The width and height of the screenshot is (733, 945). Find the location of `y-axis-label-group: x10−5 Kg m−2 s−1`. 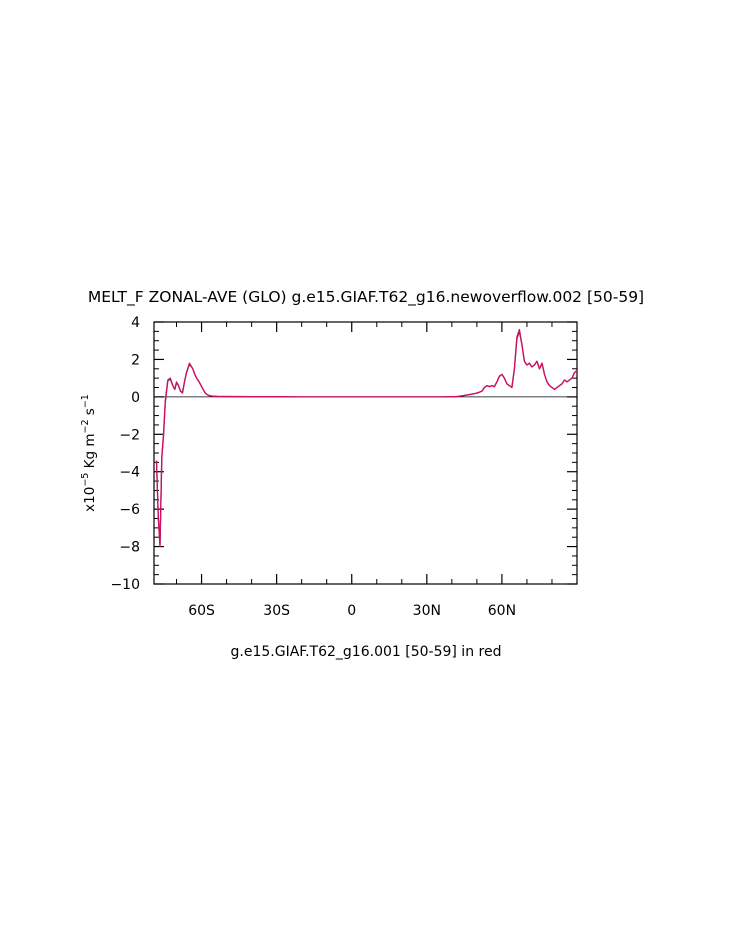

y-axis-label-group: x10−5 Kg m−2 s−1 is located at coordinates (89, 453).